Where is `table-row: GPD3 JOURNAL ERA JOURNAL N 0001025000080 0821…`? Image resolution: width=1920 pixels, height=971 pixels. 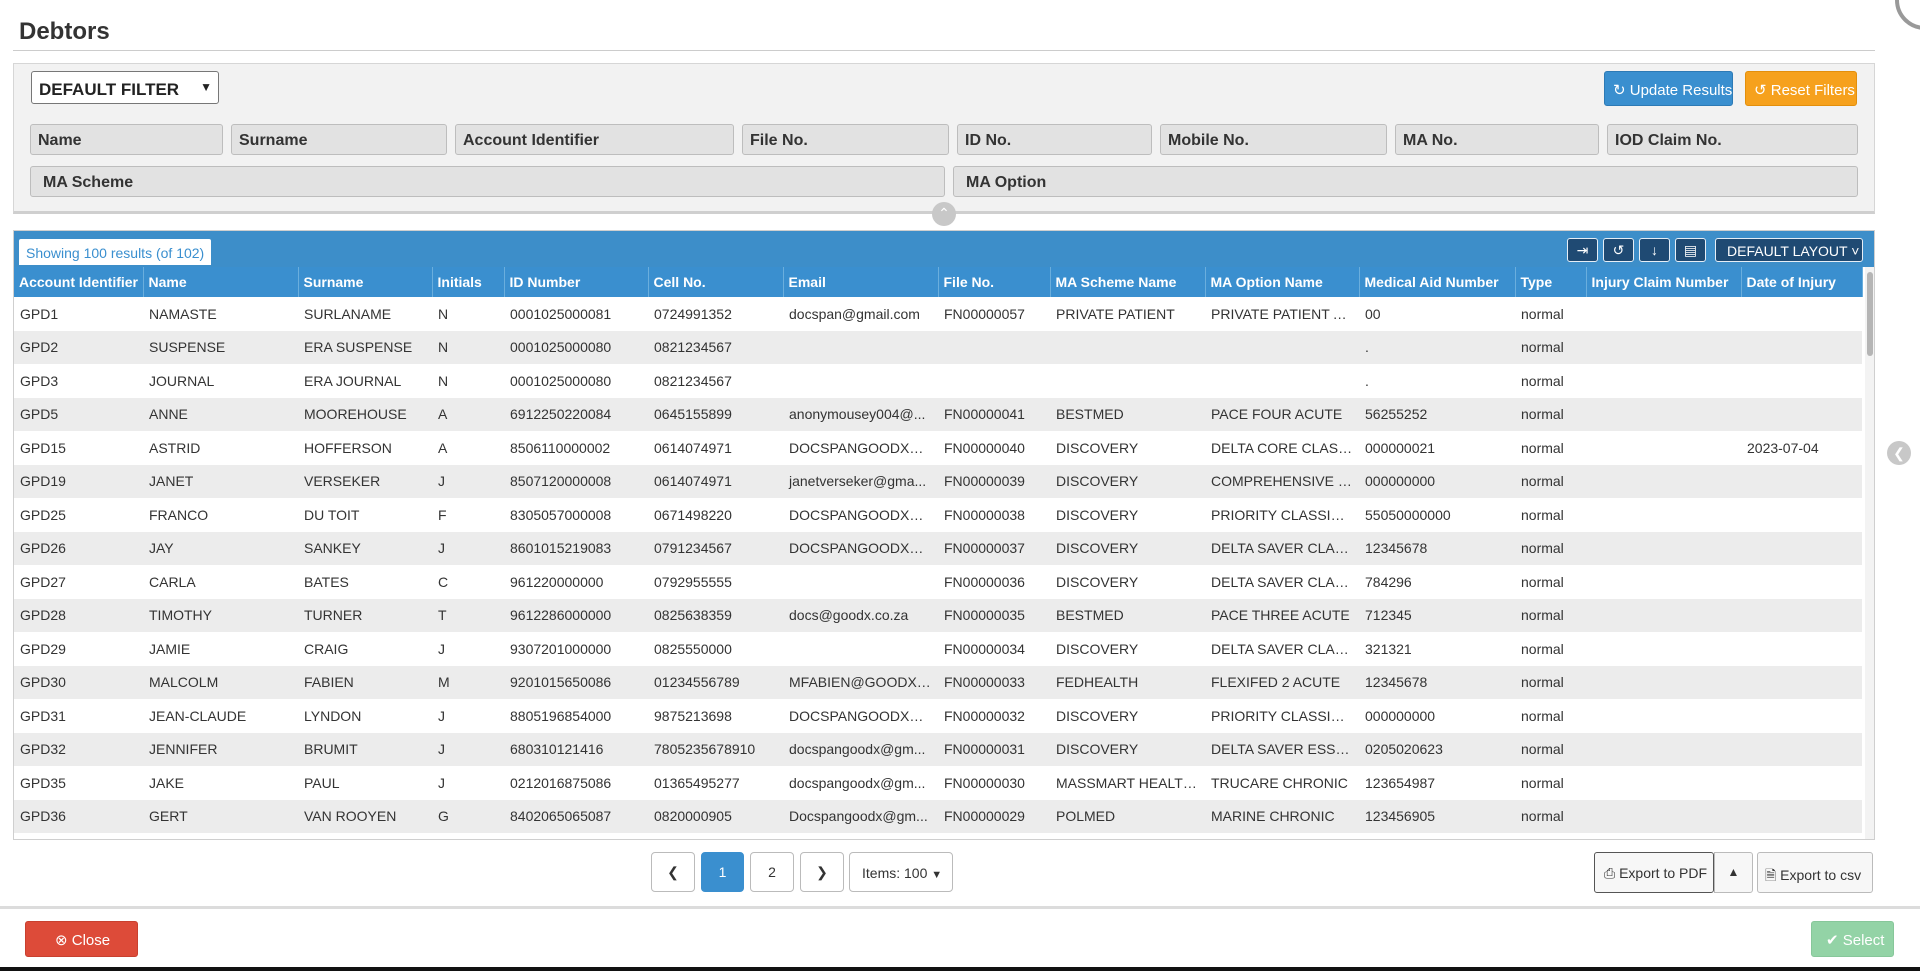
table-row: GPD3 JOURNAL ERA JOURNAL N 0001025000080 0821… is located at coordinates (938, 381).